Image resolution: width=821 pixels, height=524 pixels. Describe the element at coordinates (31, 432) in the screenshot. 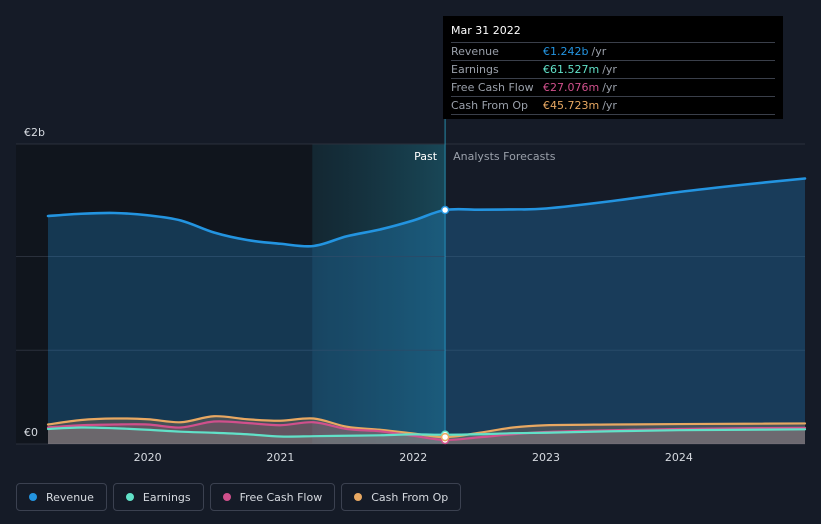

I see `y-label-bottom: €0` at that location.